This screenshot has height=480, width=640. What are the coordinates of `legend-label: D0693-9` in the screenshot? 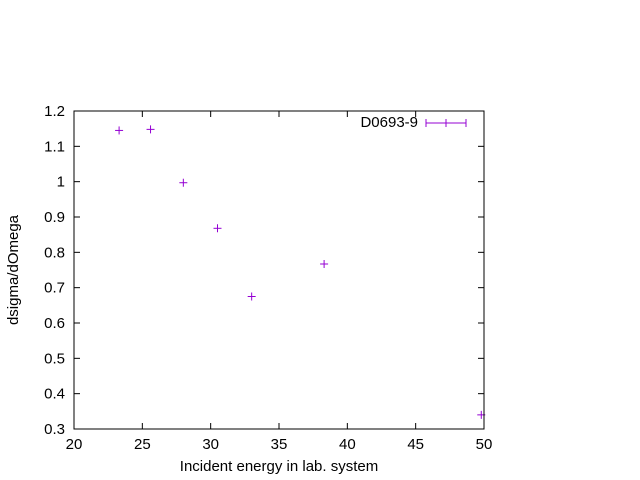 It's located at (389, 122).